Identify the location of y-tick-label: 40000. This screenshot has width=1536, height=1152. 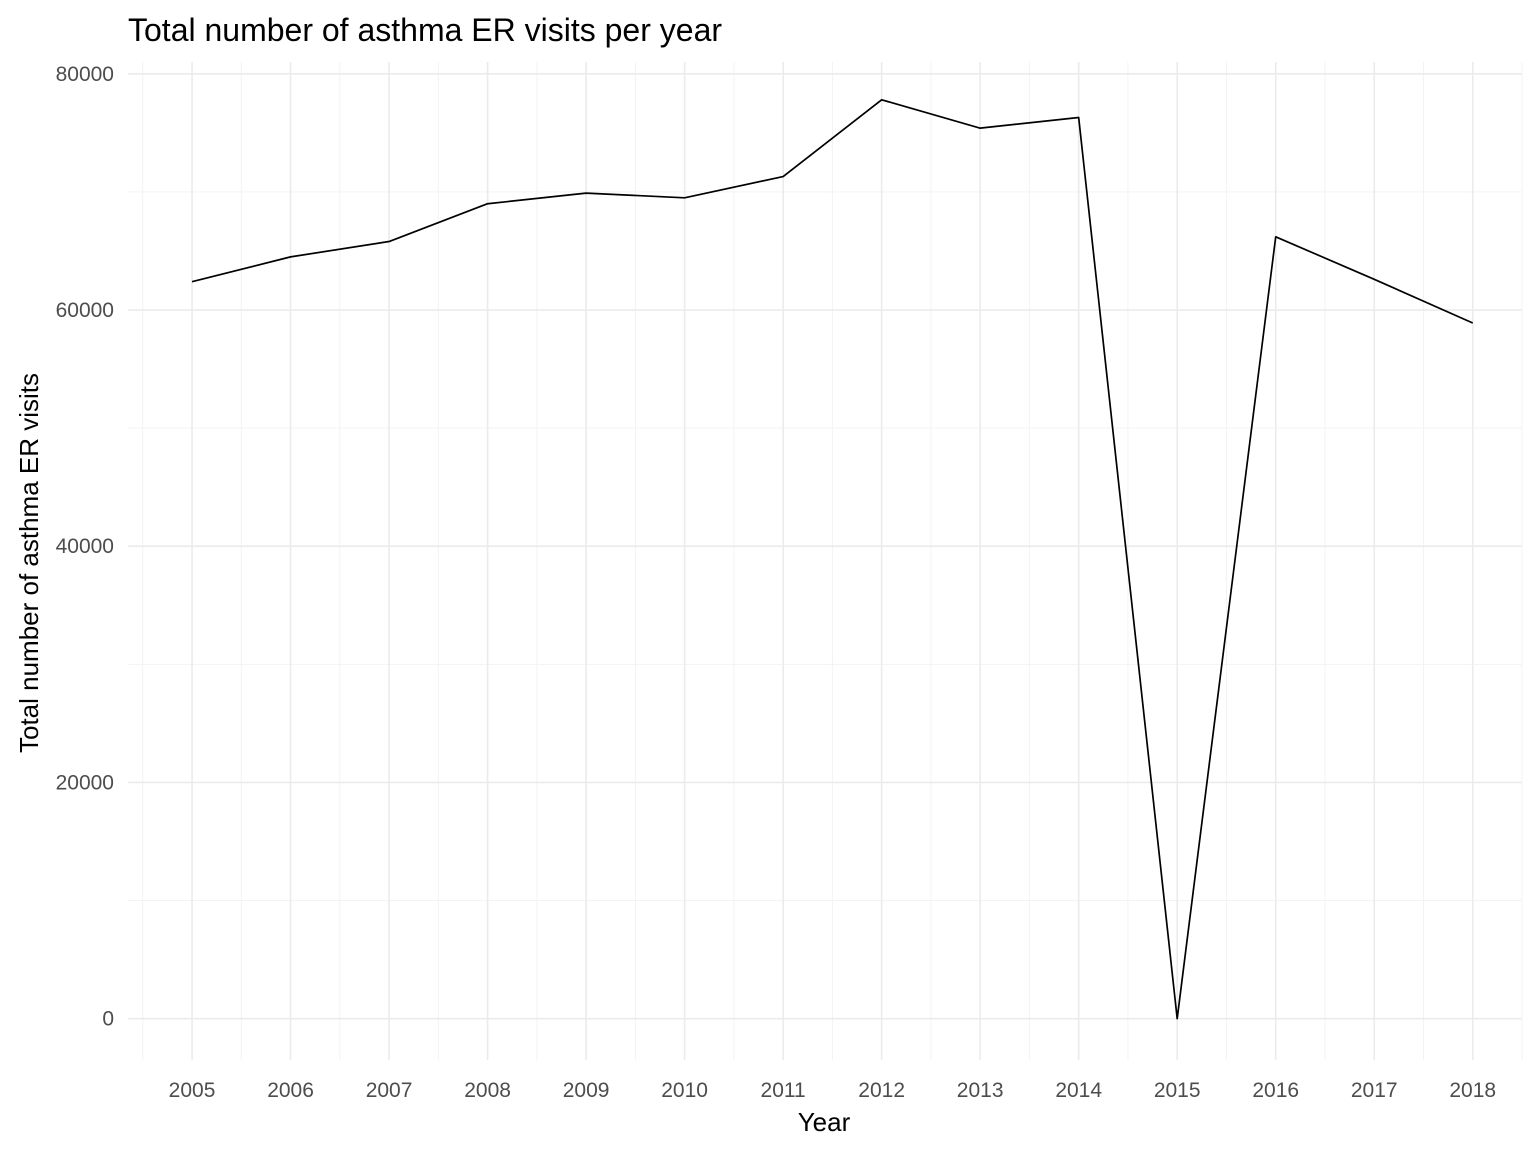
(85, 546).